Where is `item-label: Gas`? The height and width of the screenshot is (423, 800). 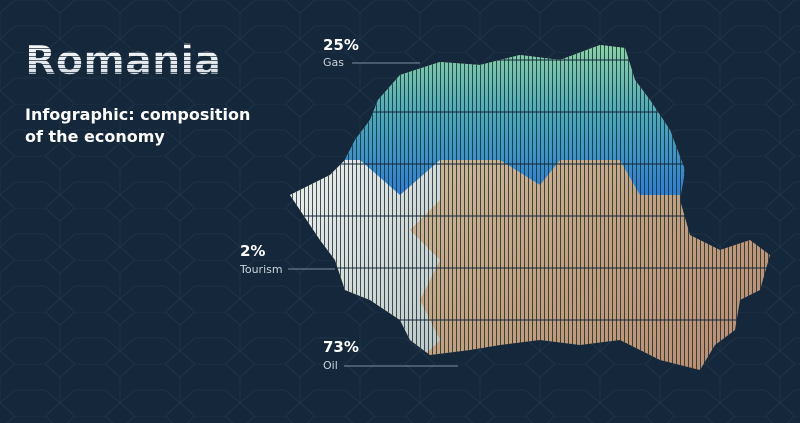
item-label: Gas is located at coordinates (333, 62).